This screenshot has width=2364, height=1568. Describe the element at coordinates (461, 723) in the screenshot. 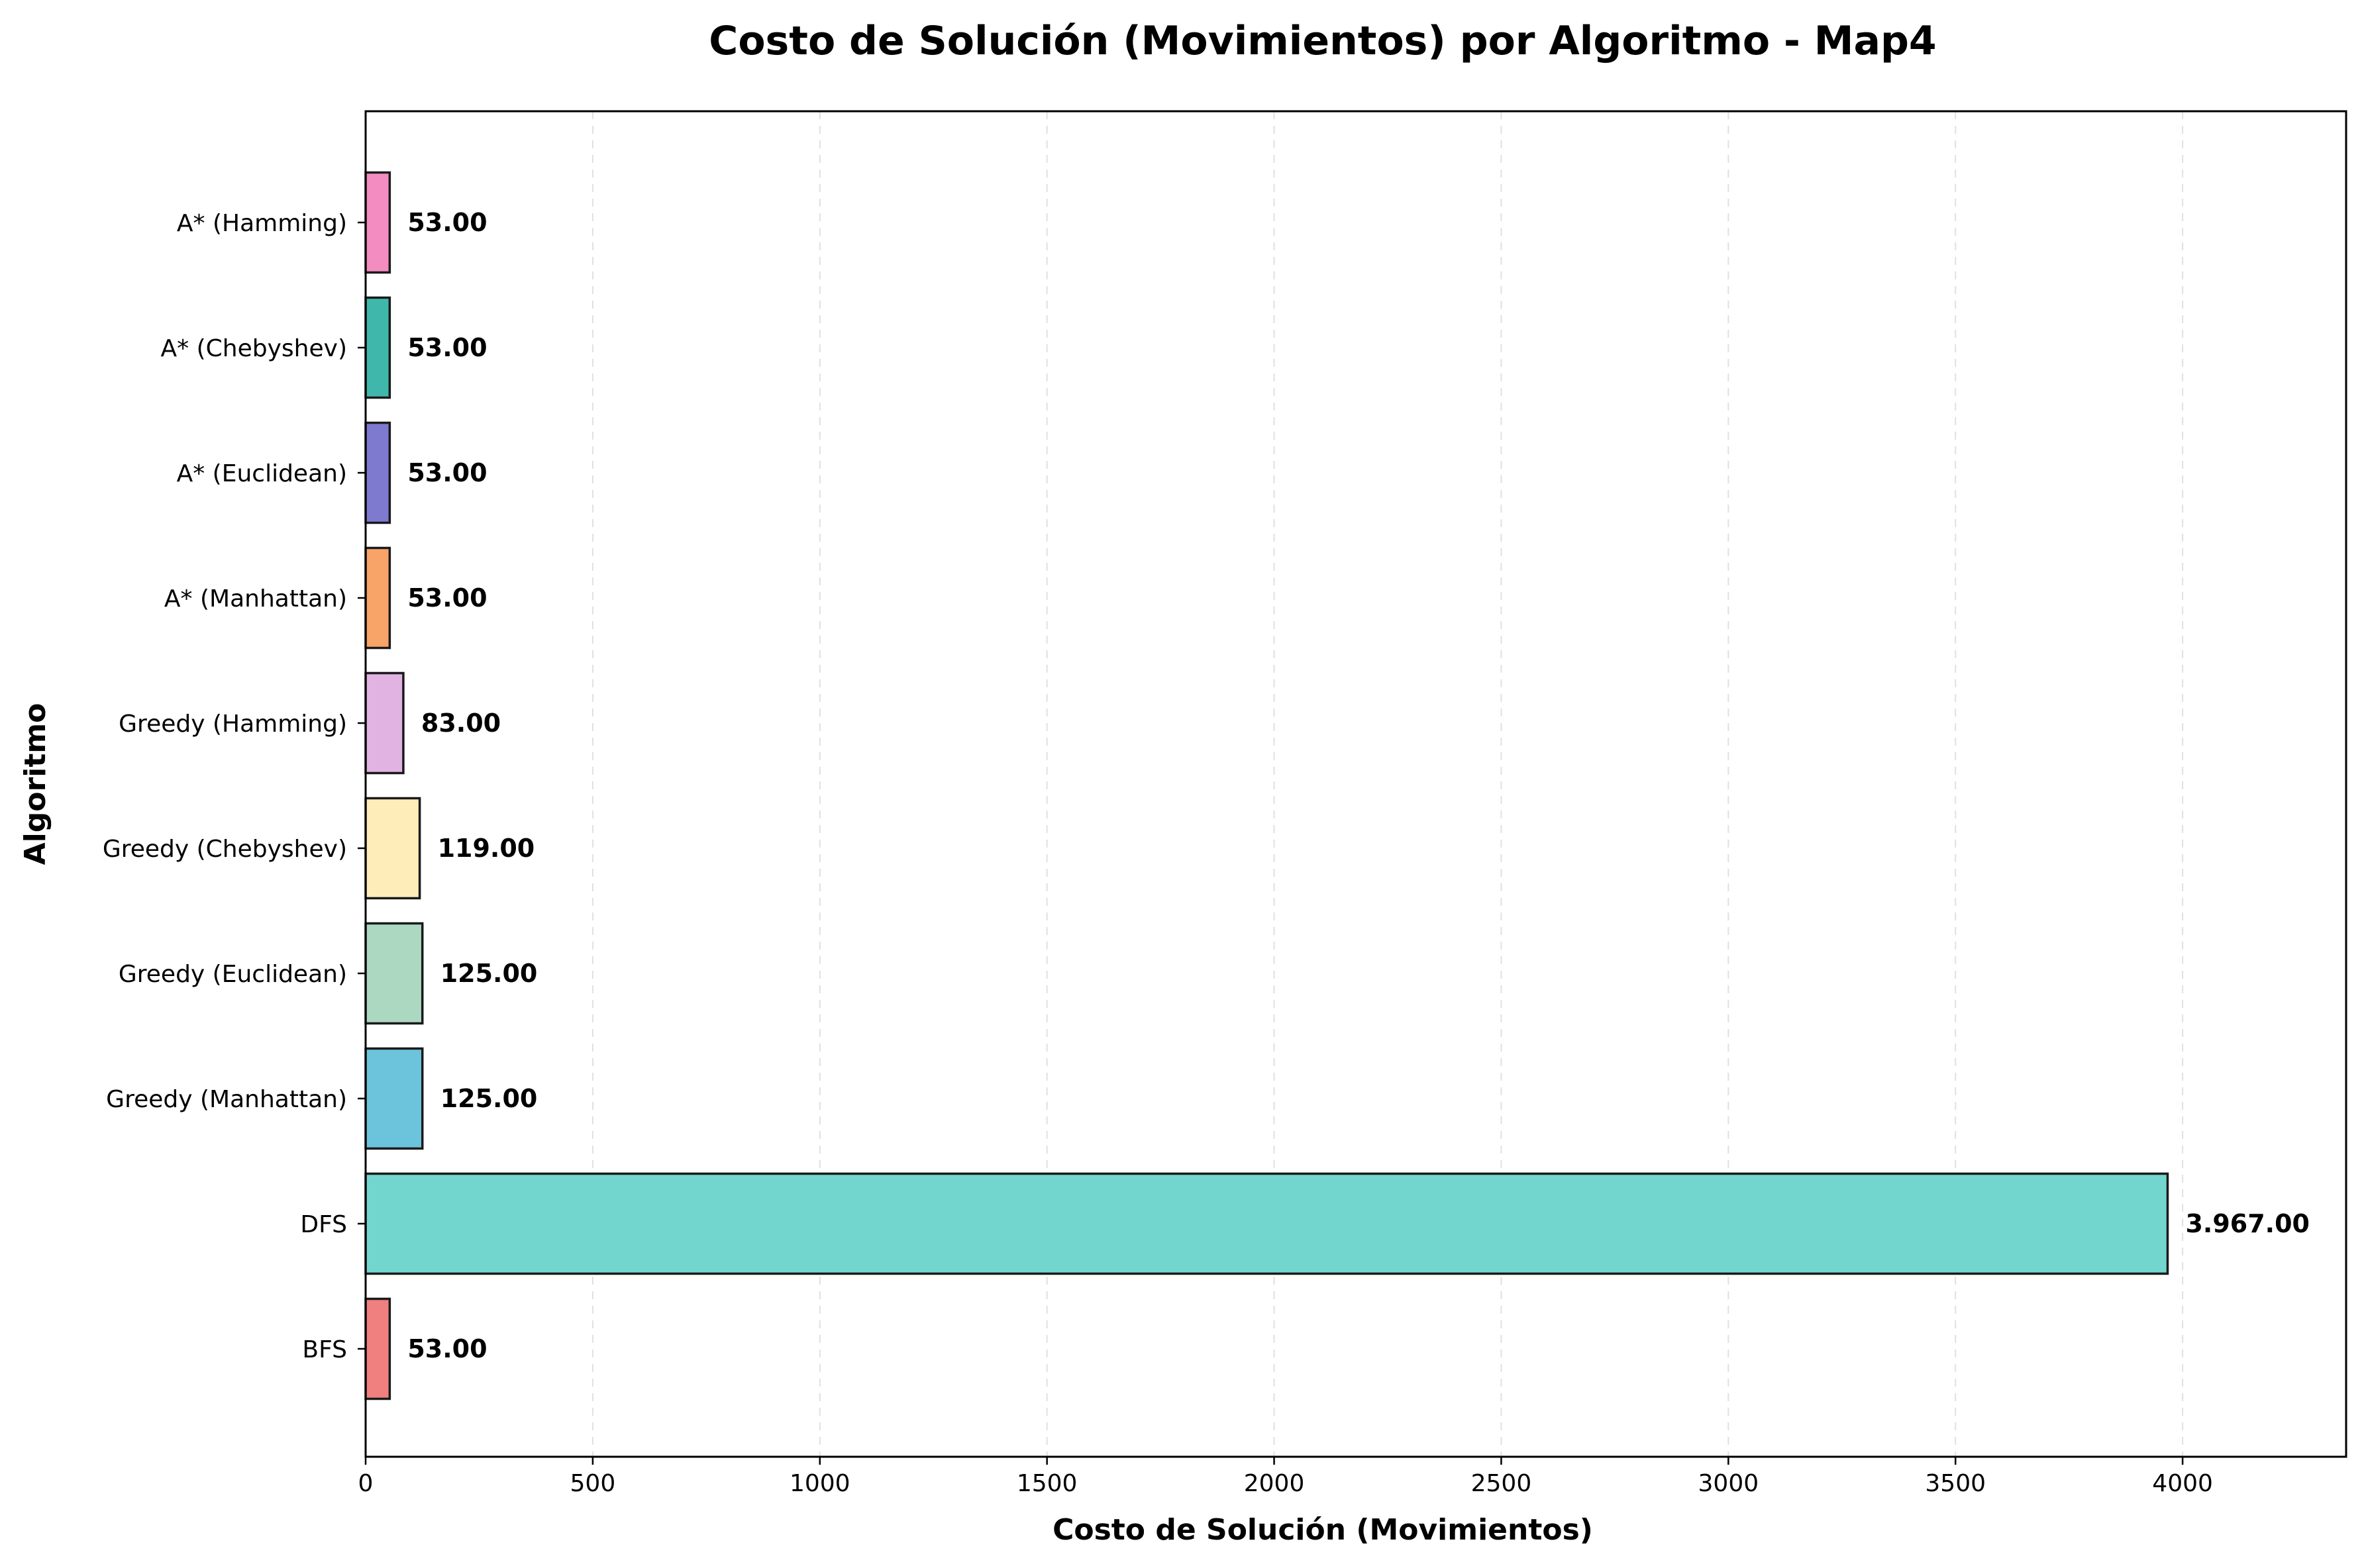

I see `bar-value-label: 83.00` at that location.